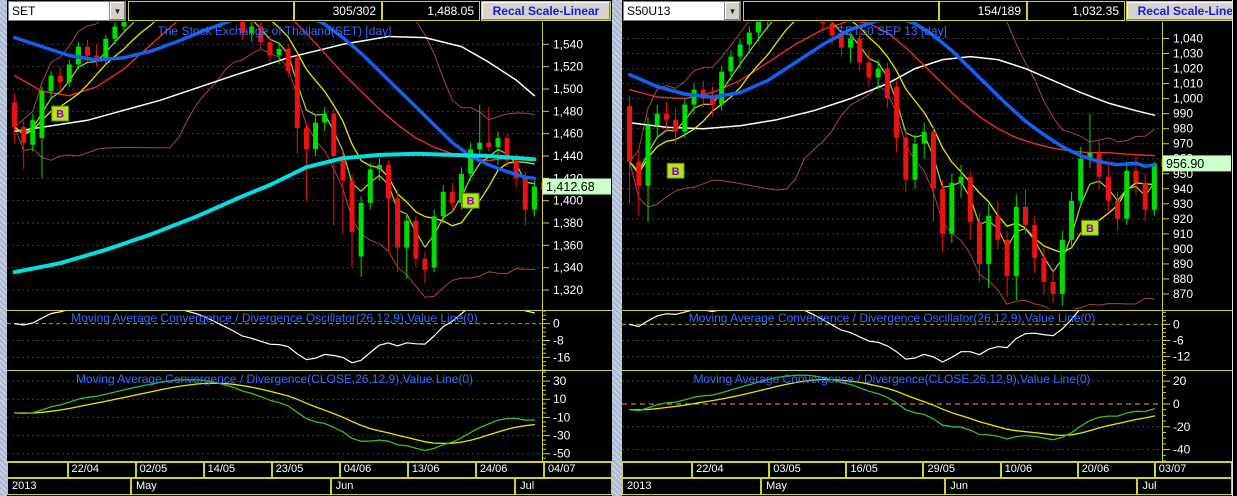  Describe the element at coordinates (1183, 279) in the screenshot. I see `svg-text: 880` at that location.